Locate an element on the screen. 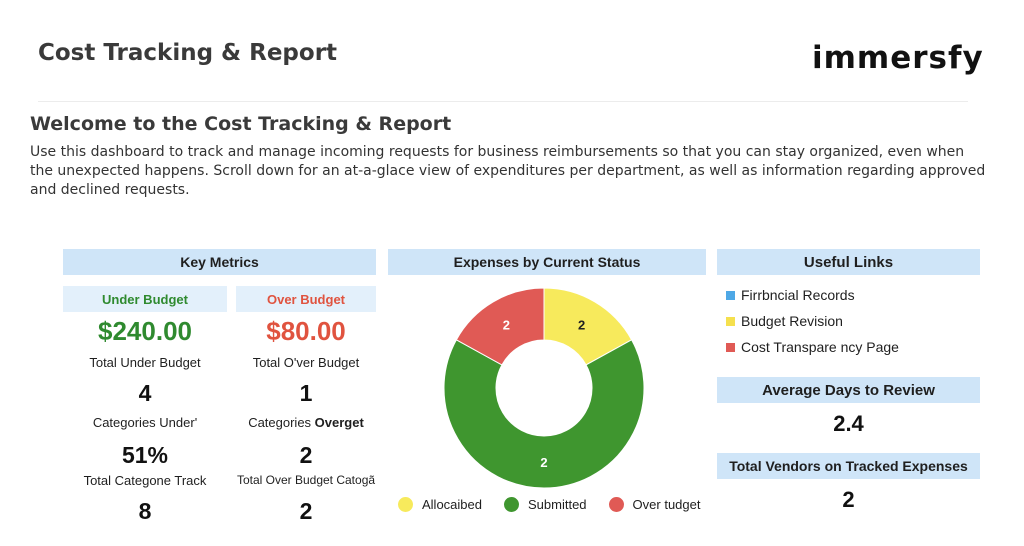 The height and width of the screenshot is (546, 1024). over-budget-categories-label-prefix: Categories is located at coordinates (281, 422).